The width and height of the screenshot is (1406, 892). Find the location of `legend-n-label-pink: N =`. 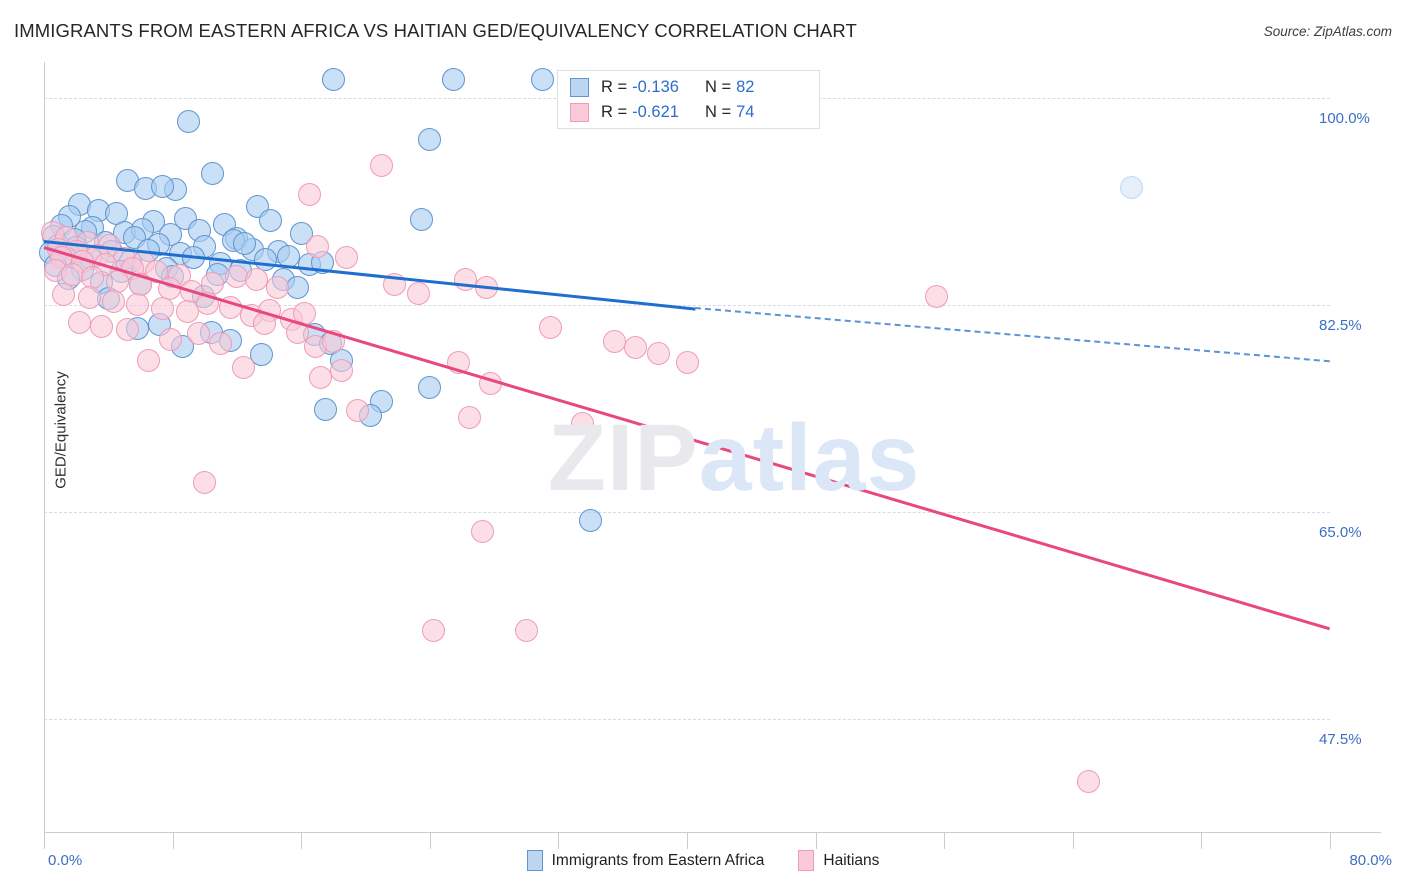

legend-n-label-pink: N = is located at coordinates (718, 111).